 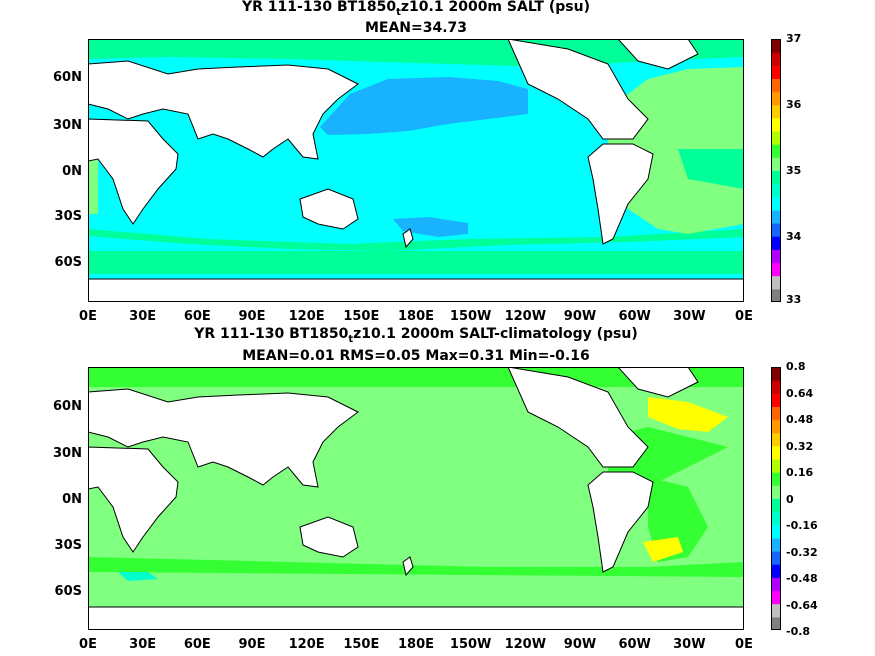 I want to click on panel2-y-label: 0N, so click(x=72, y=499).